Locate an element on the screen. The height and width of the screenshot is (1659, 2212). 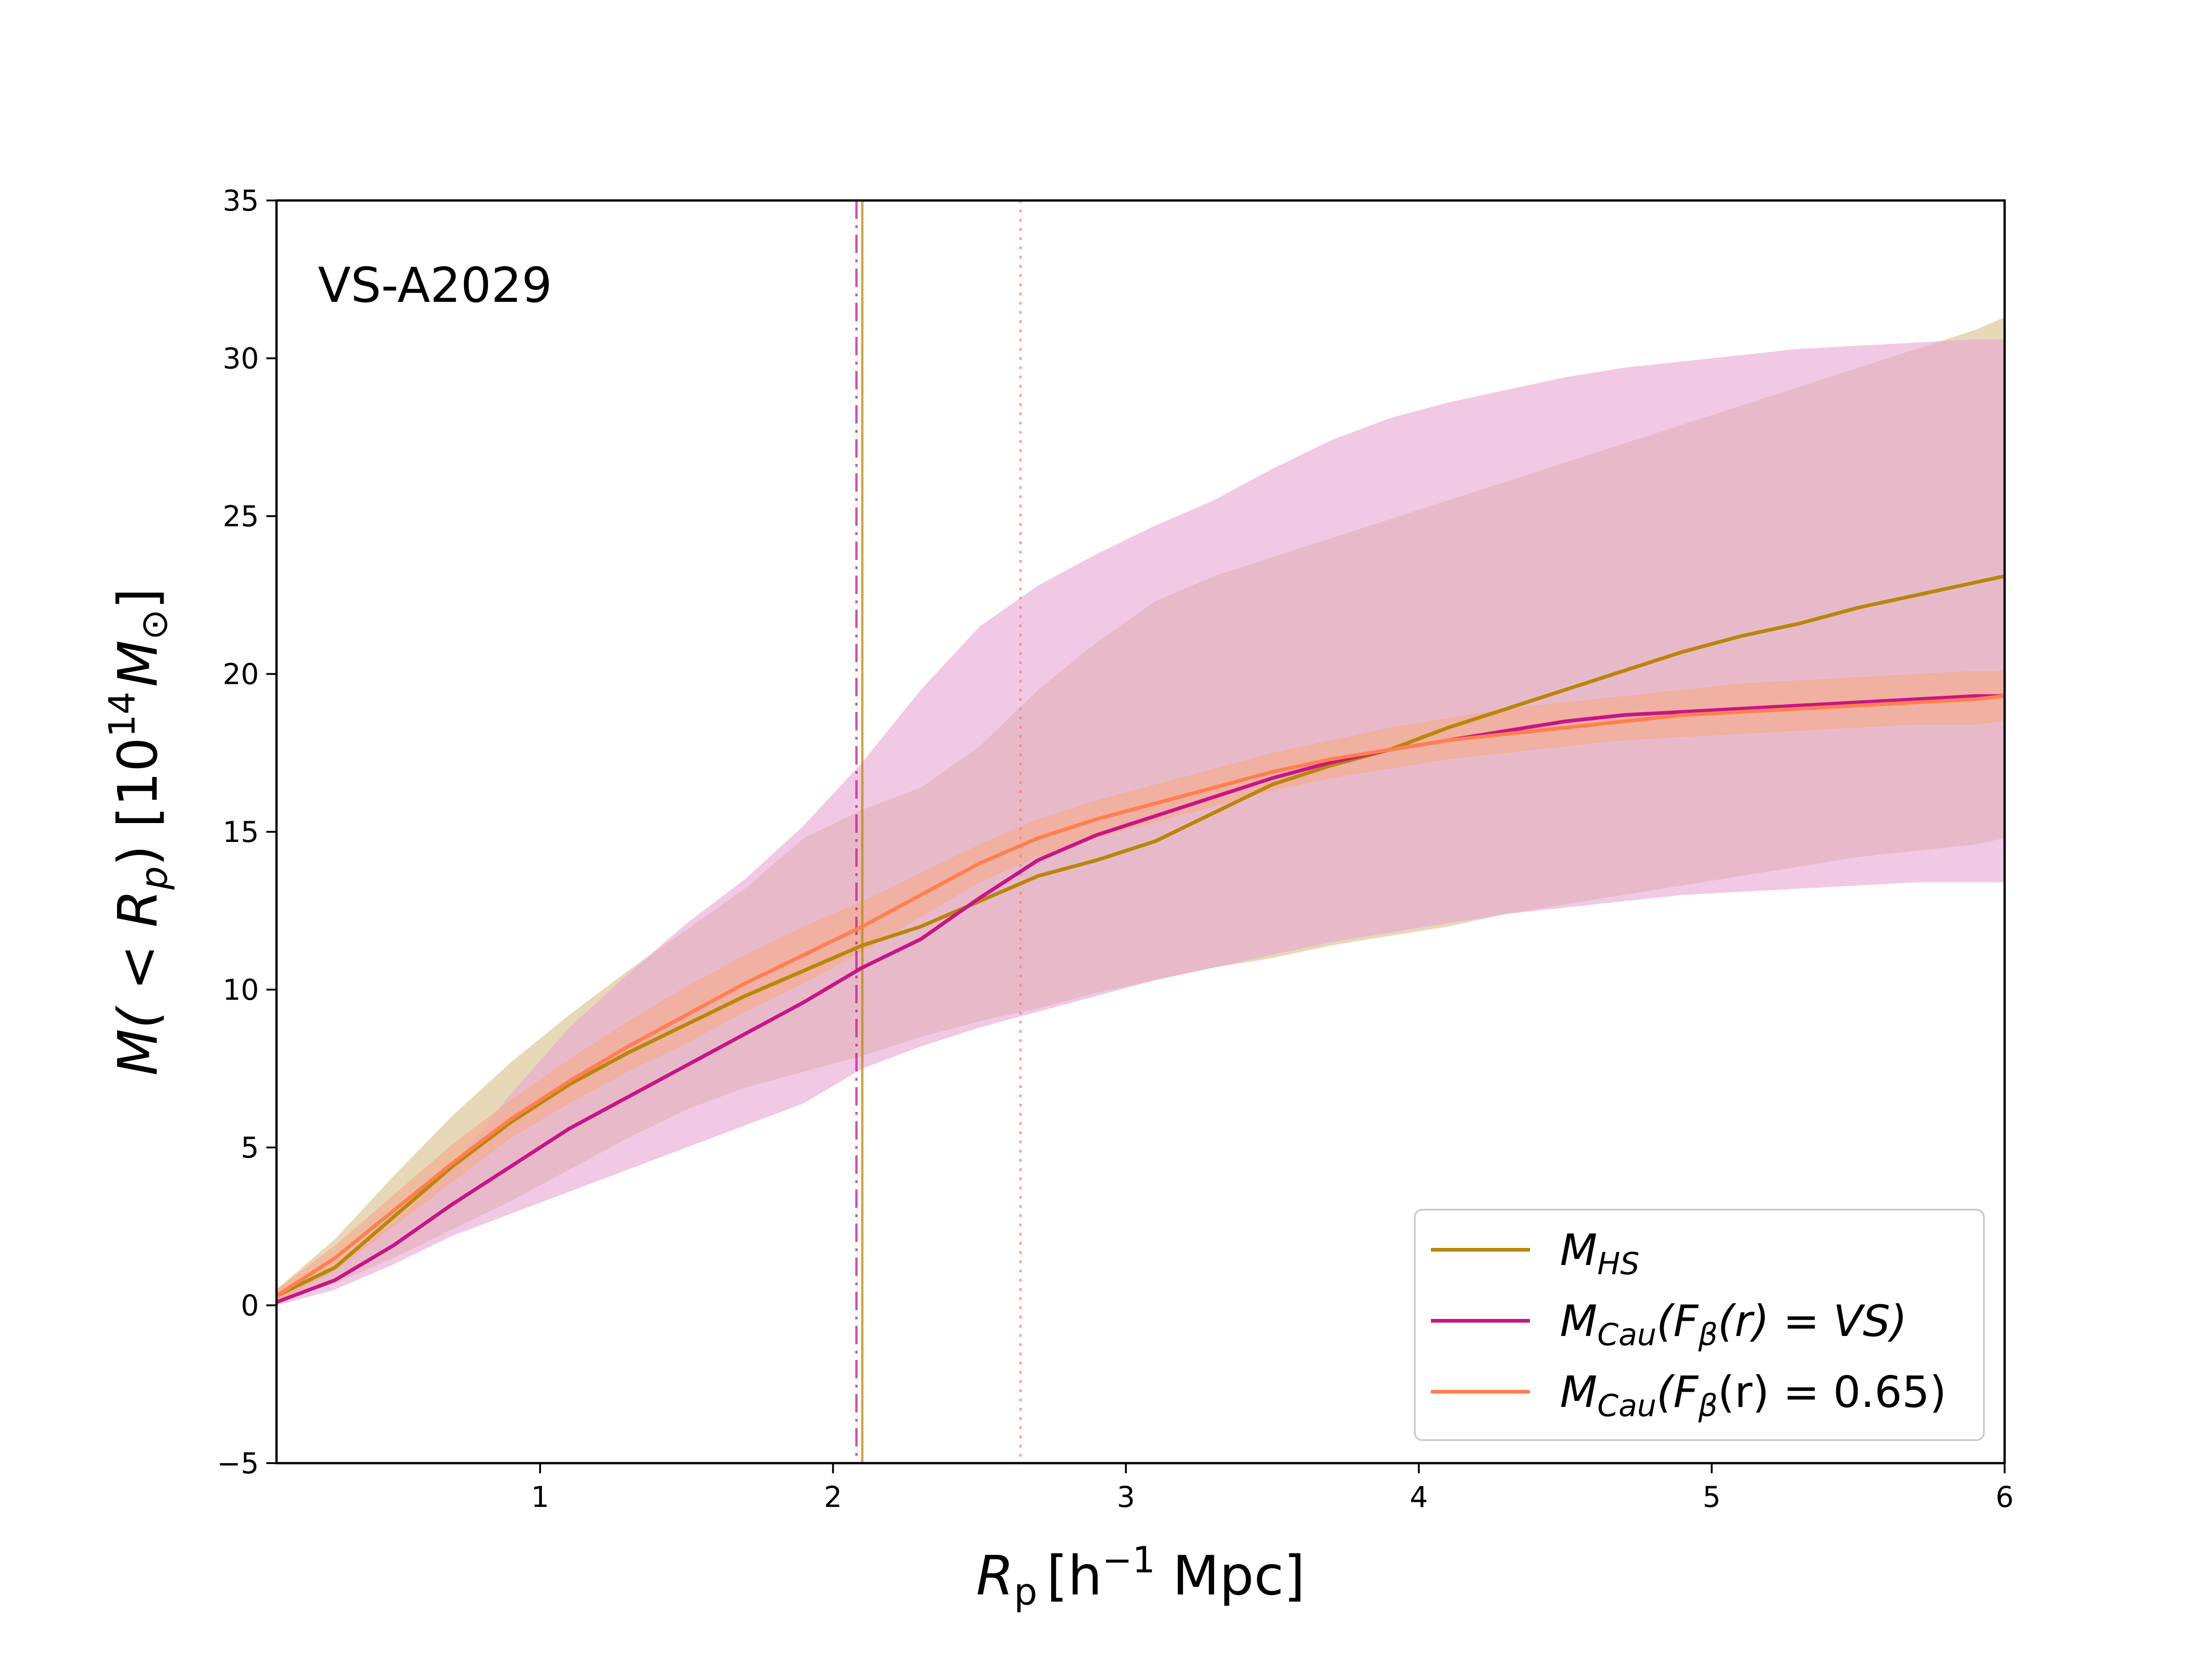
legend-box is located at coordinates (1699, 1325).